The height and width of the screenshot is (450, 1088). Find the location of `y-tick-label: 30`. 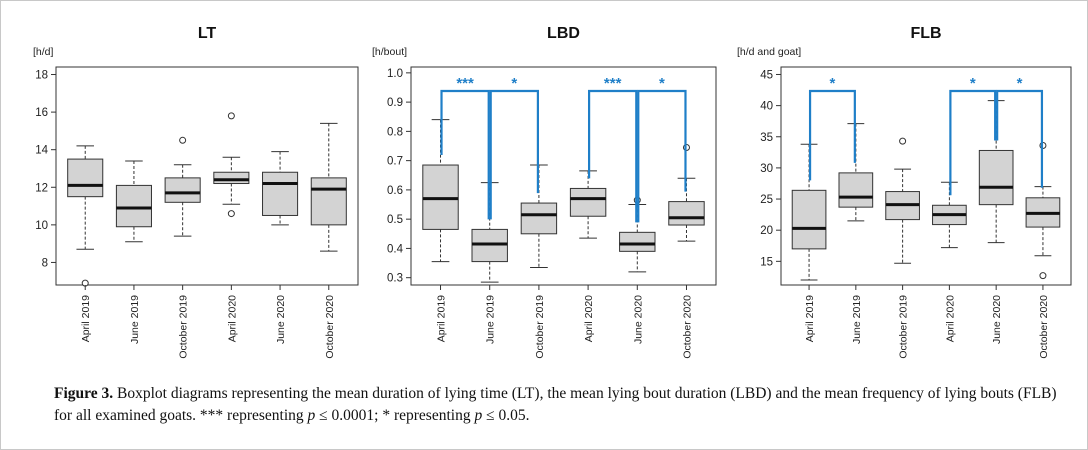

y-tick-label: 30 is located at coordinates (766, 169).